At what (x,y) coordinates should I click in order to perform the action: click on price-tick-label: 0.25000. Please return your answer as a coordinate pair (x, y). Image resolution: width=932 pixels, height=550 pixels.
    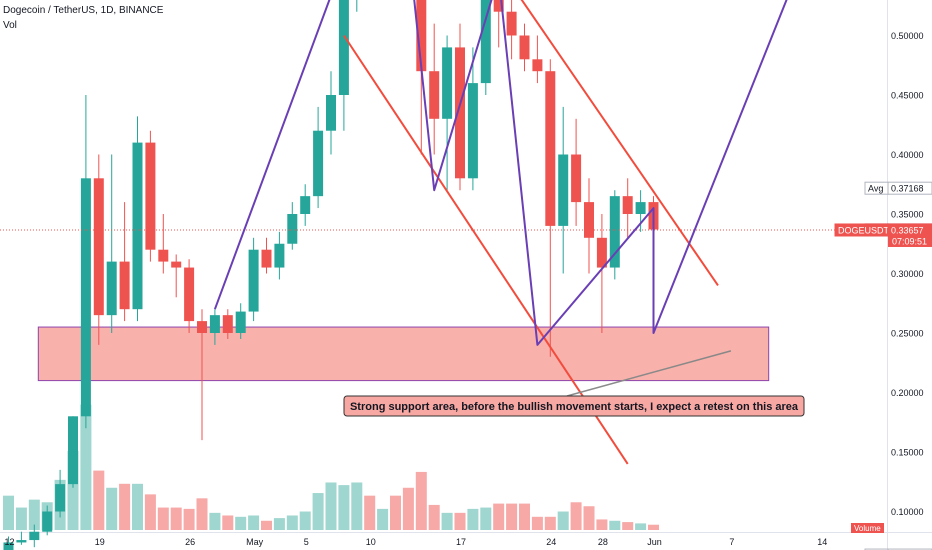
    Looking at the image, I should click on (907, 334).